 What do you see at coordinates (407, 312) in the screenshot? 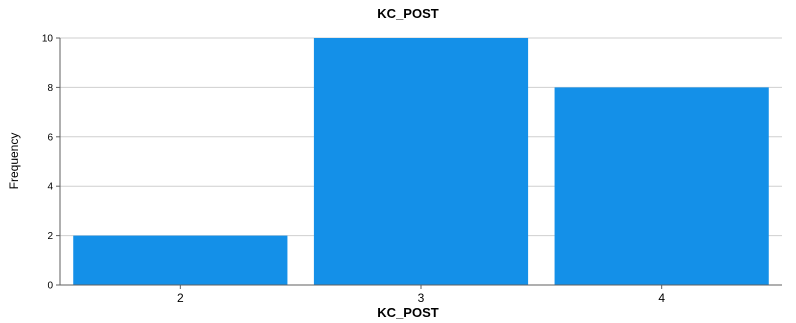
I see `x-axis-label: KC_POST` at bounding box center [407, 312].